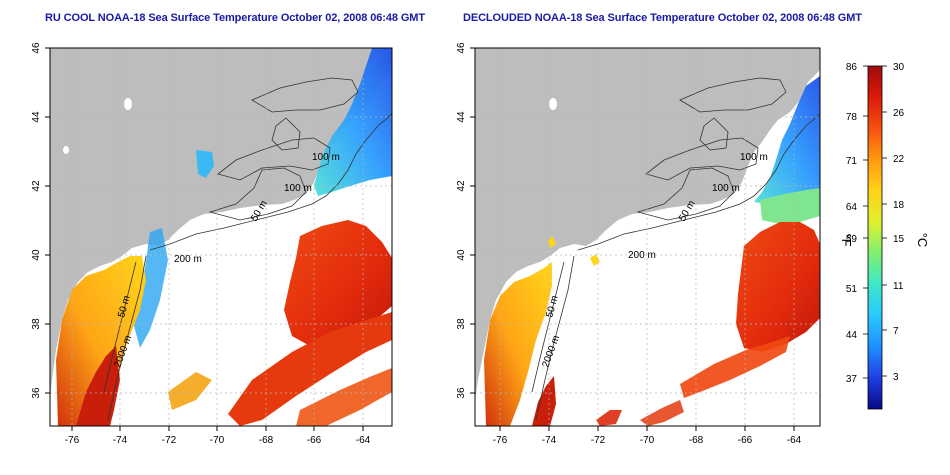  What do you see at coordinates (852, 161) in the screenshot?
I see `fahrenheit-tick: 71` at bounding box center [852, 161].